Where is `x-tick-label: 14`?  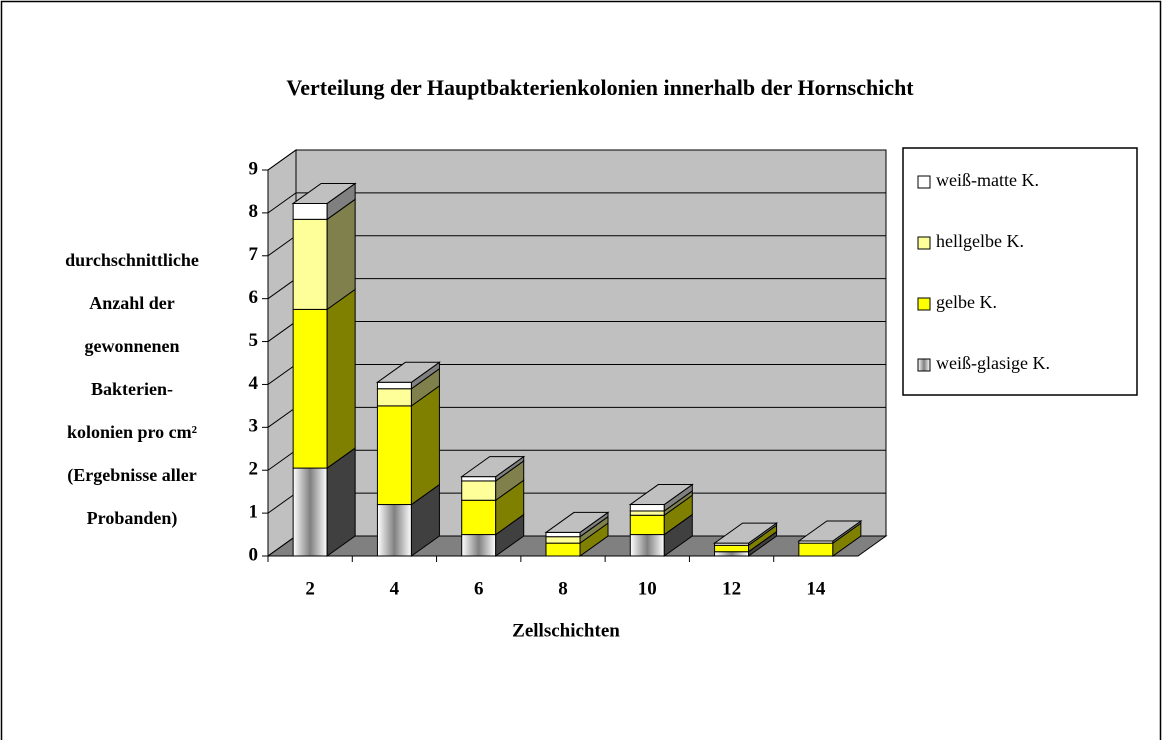 x-tick-label: 14 is located at coordinates (816, 588).